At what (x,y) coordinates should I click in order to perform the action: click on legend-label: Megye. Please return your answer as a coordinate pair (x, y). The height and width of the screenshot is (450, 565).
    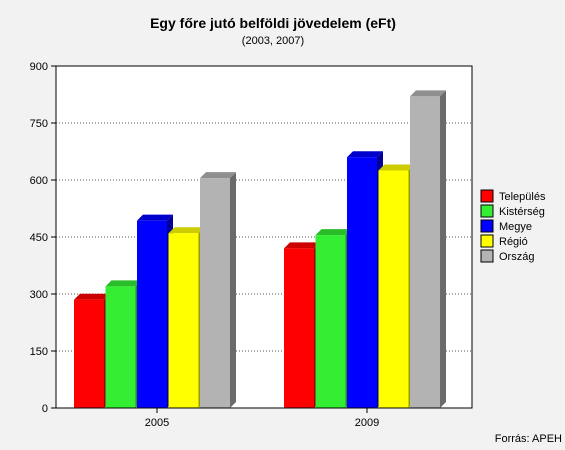
    Looking at the image, I should click on (515, 227).